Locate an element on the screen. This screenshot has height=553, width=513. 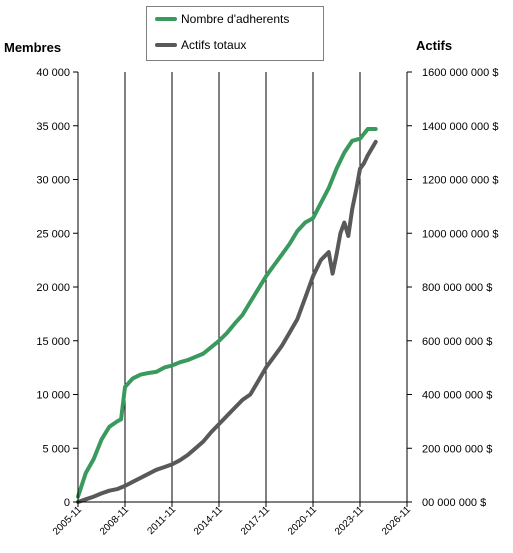
x-tick-label: 2008-11 is located at coordinates (115, 521).